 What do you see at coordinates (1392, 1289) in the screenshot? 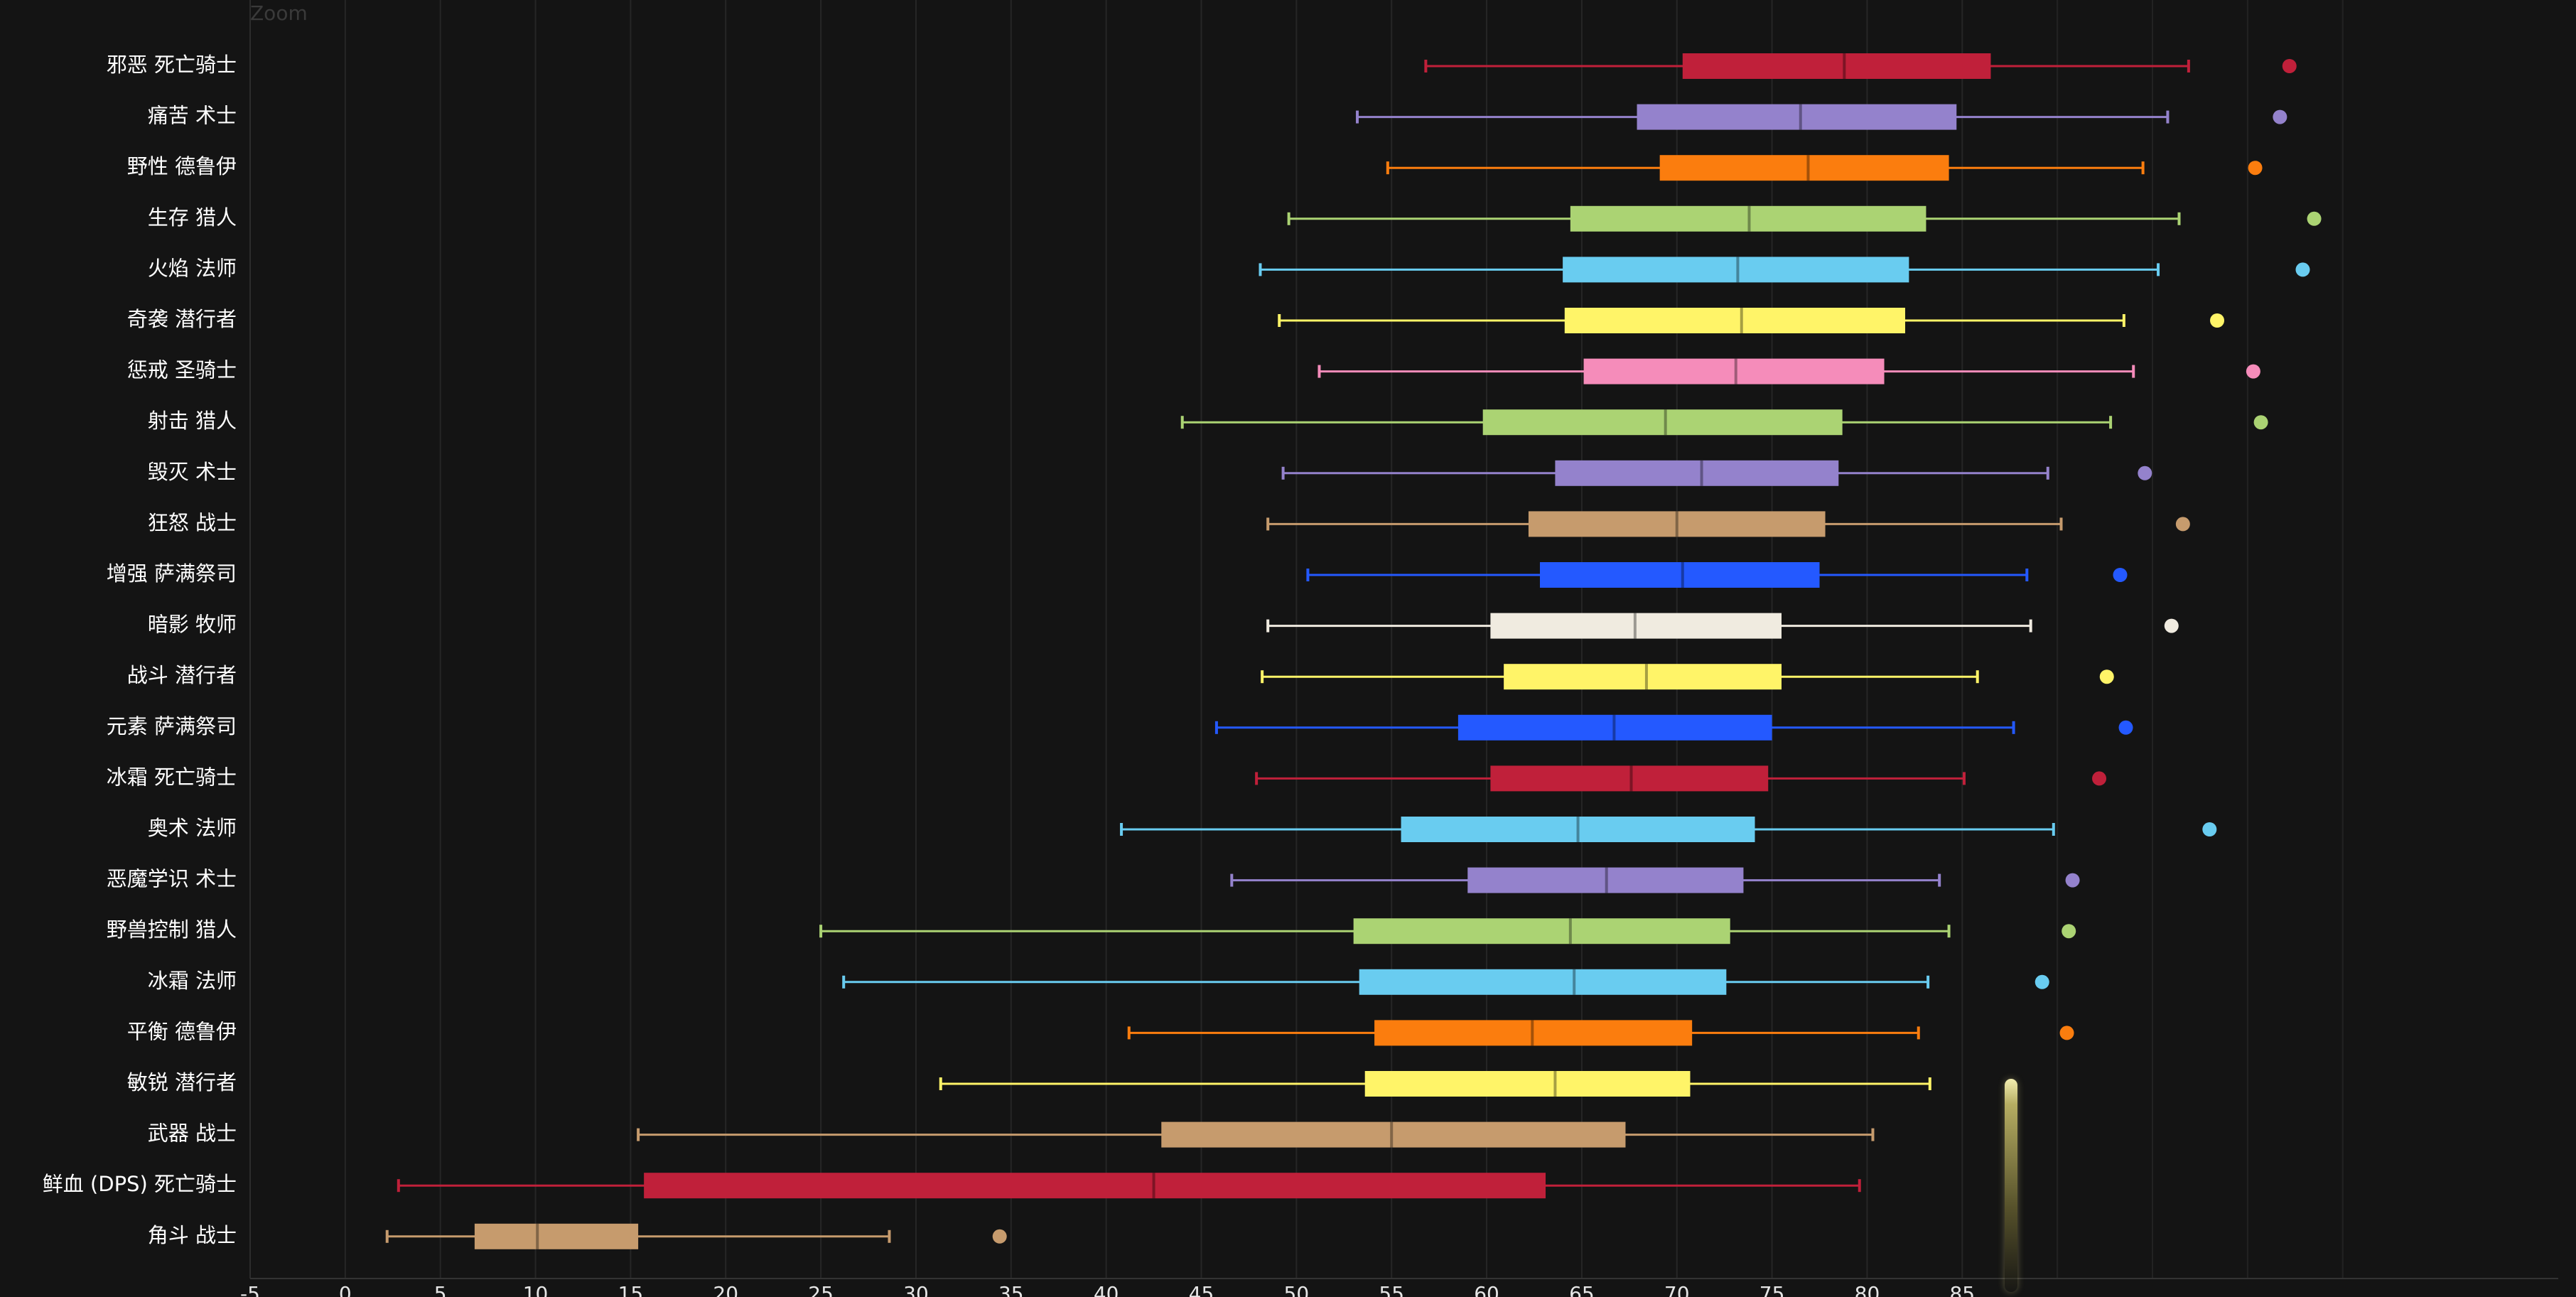
I see `x-tick-label: 55` at bounding box center [1392, 1289].